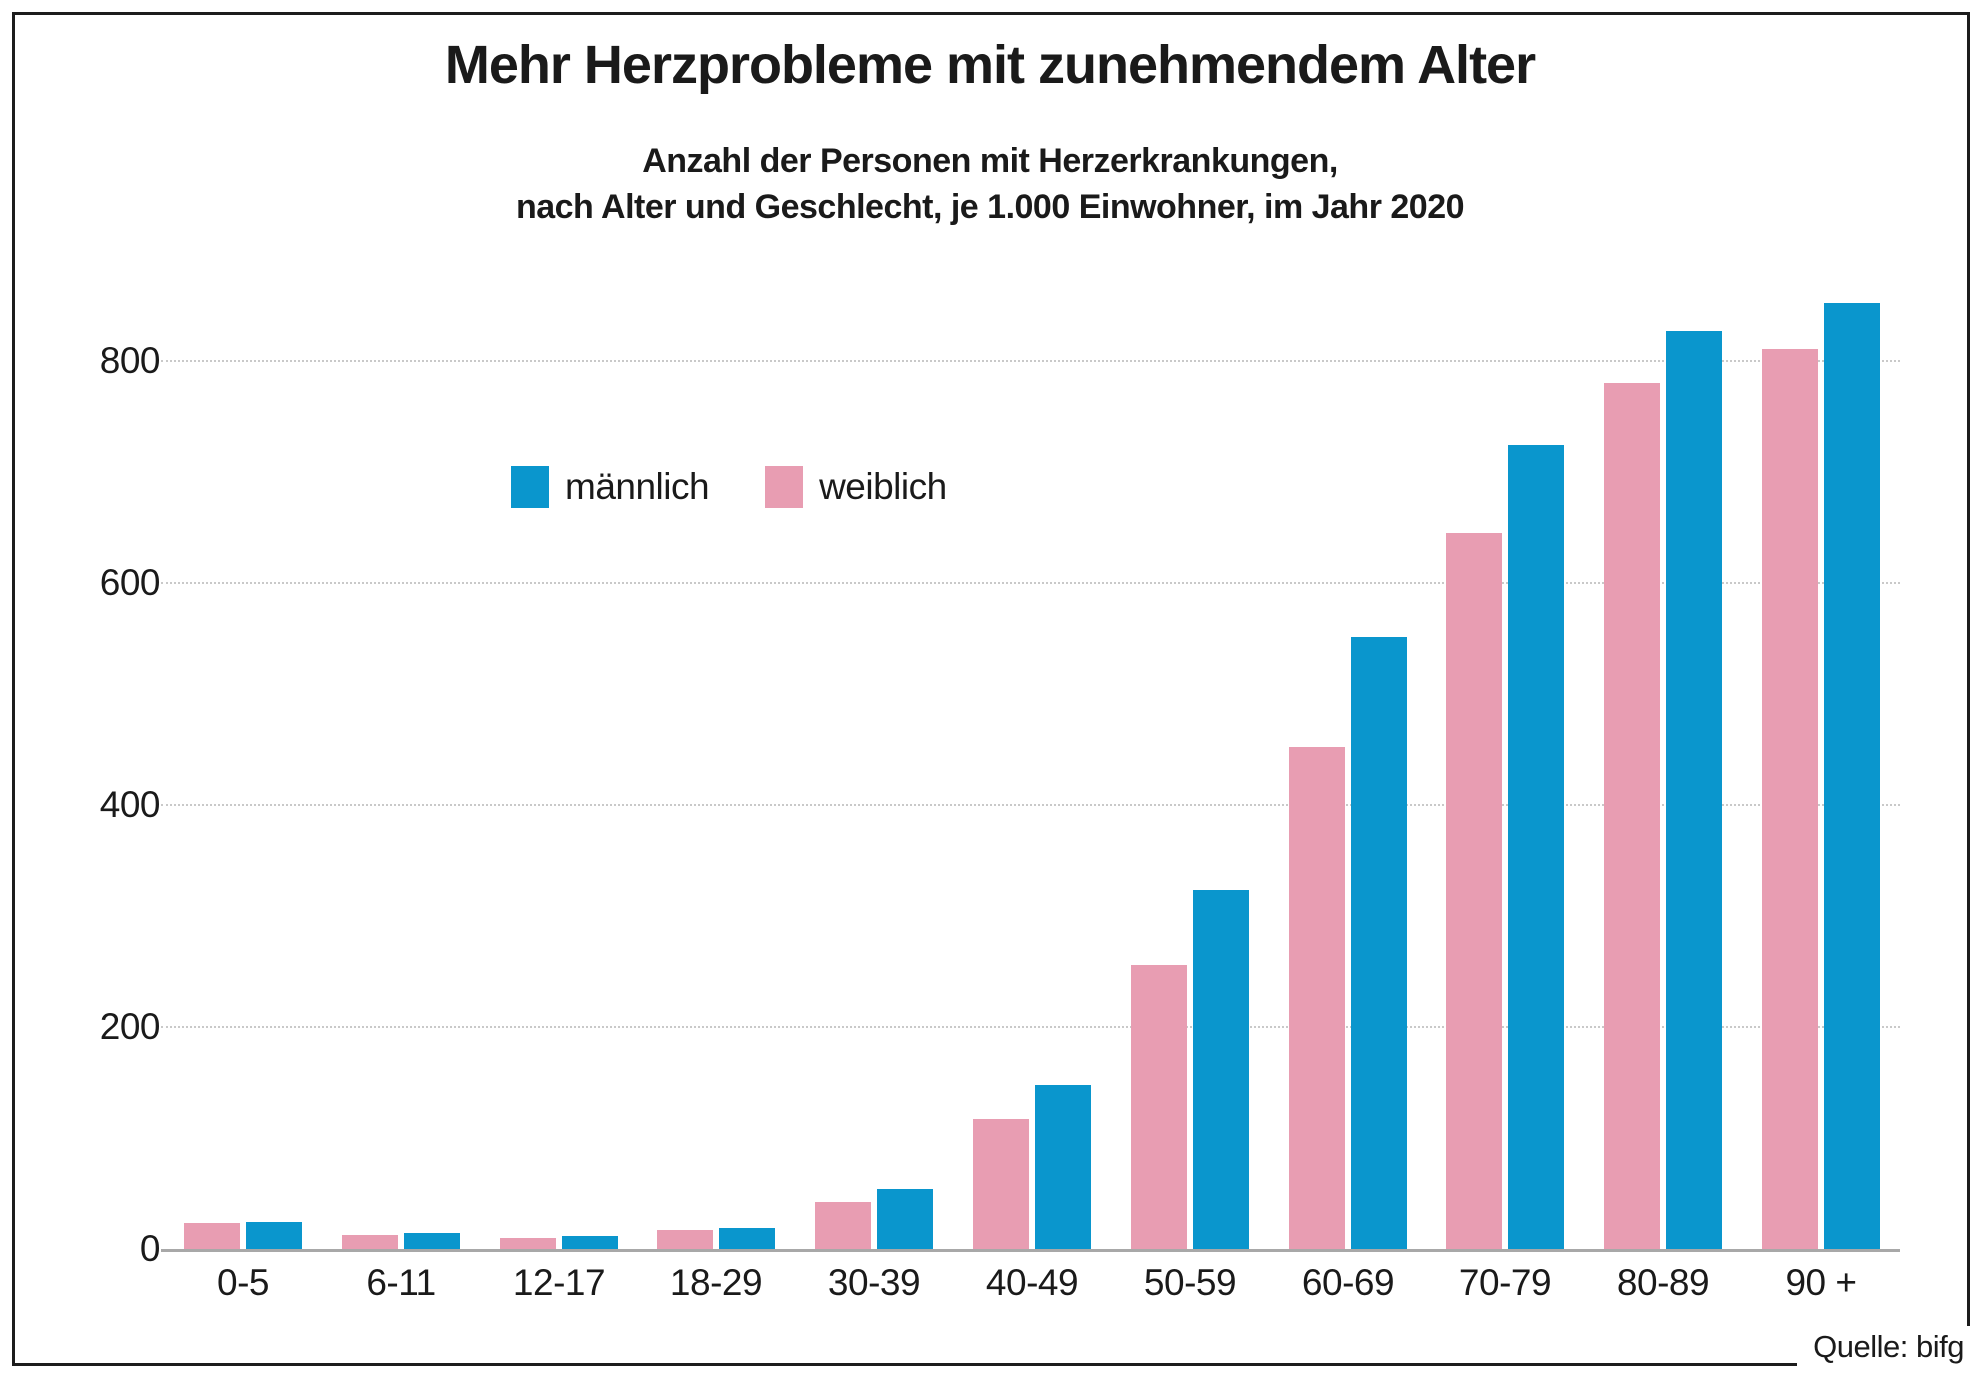 The image size is (1980, 1378). I want to click on x-axis-tick-80-89: 80-89, so click(1663, 1282).